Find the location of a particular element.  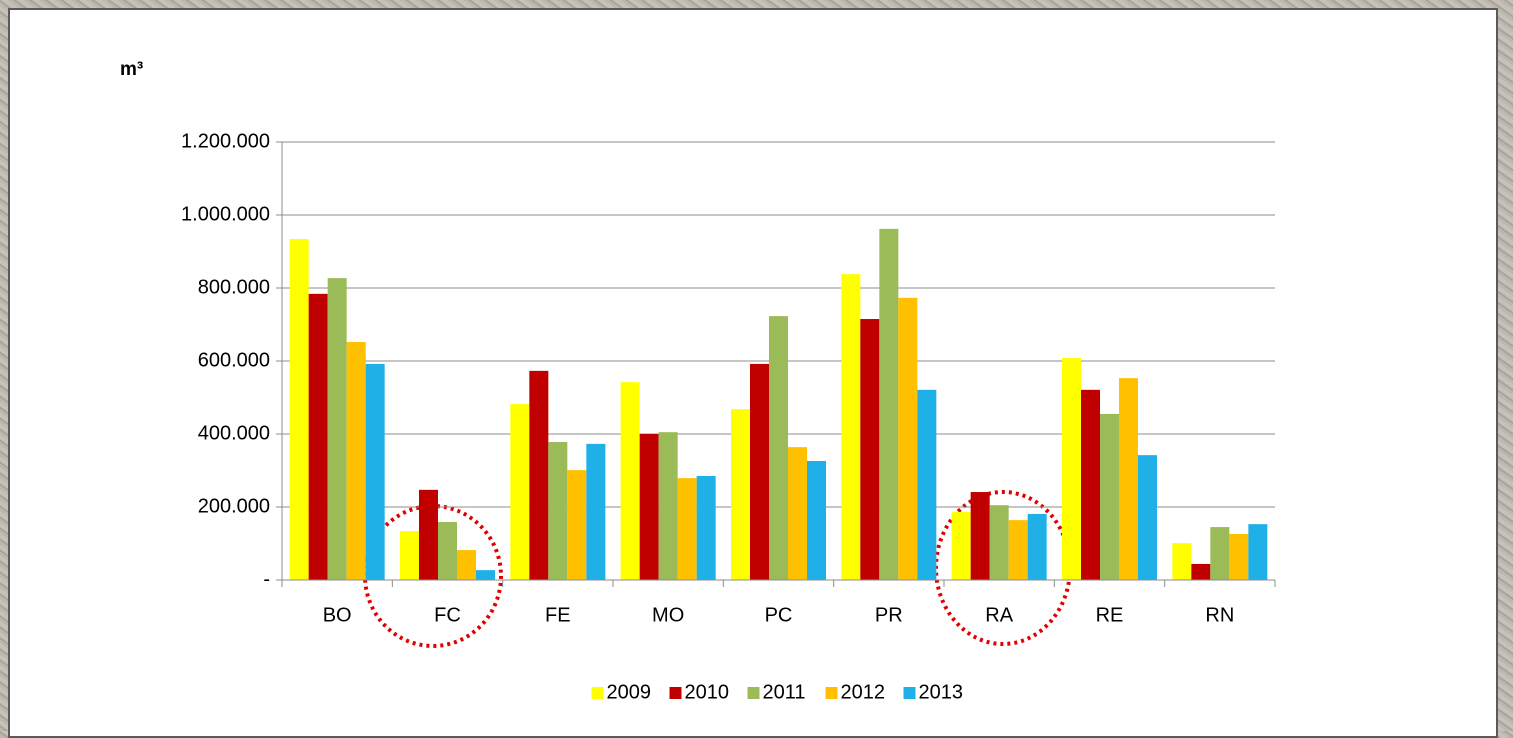

legend-label: 2009 is located at coordinates (629, 692).